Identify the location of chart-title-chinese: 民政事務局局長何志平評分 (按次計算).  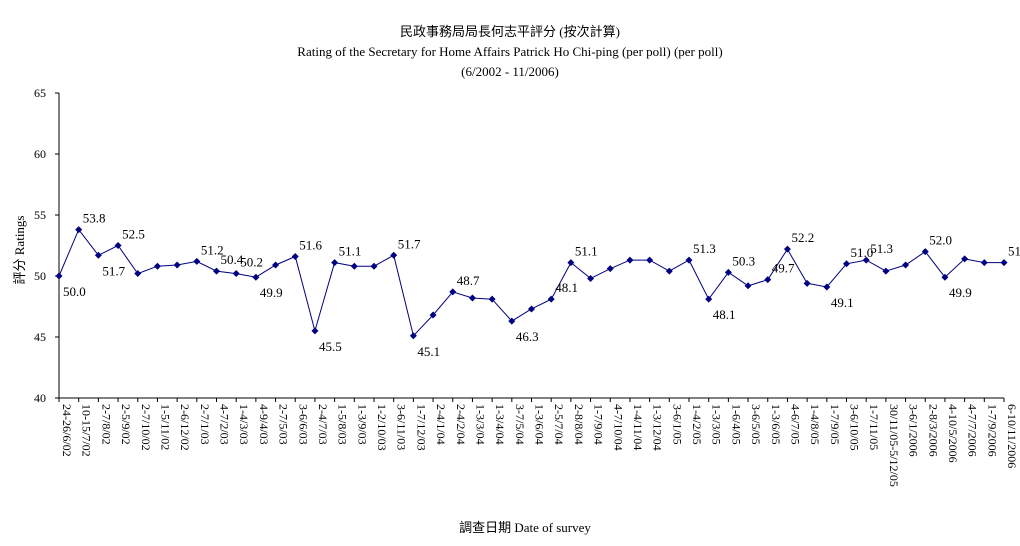
(510, 31).